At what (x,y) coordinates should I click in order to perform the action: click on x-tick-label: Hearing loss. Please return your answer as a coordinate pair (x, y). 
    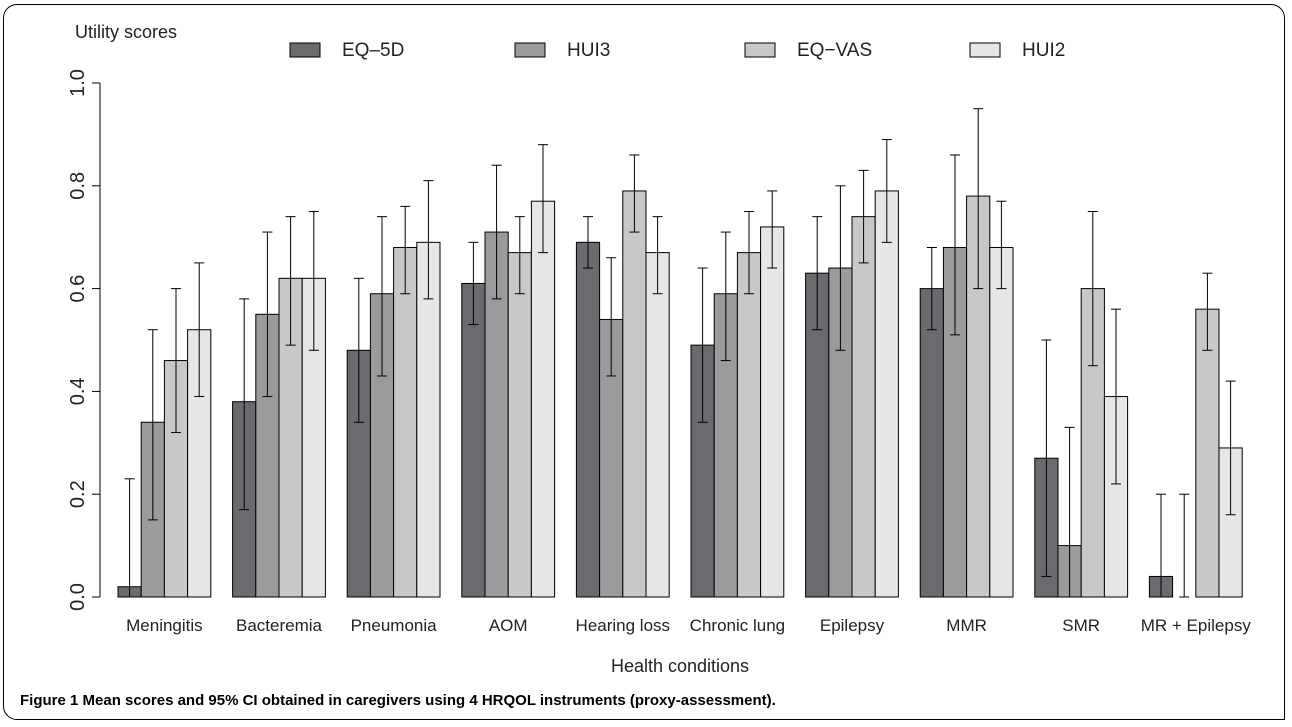
    Looking at the image, I should click on (623, 625).